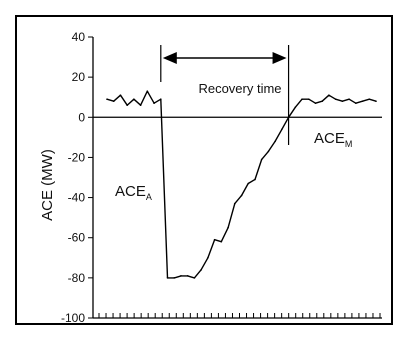 Image resolution: width=409 pixels, height=341 pixels. Describe the element at coordinates (79, 37) in the screenshot. I see `y-tick-label: 40` at that location.